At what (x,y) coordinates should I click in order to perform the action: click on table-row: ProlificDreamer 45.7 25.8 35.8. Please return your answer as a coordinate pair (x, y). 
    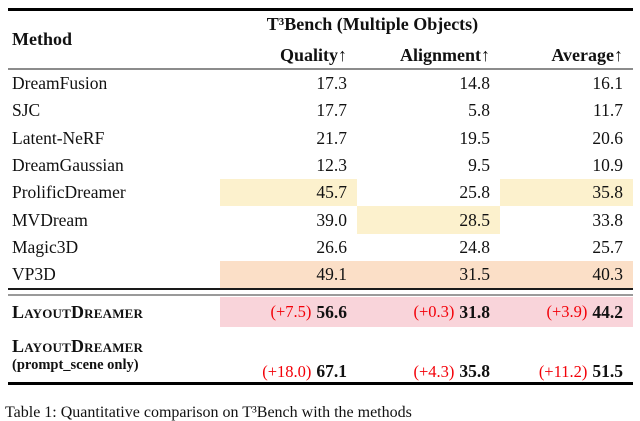
    Looking at the image, I should click on (320, 193).